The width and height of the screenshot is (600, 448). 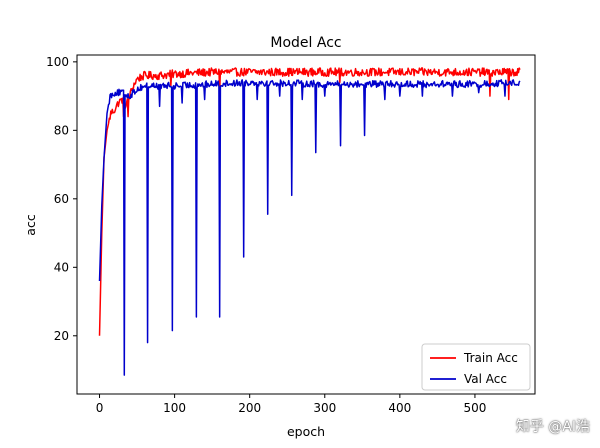 What do you see at coordinates (490, 358) in the screenshot?
I see `legend-label-train-acc: Train Acc` at bounding box center [490, 358].